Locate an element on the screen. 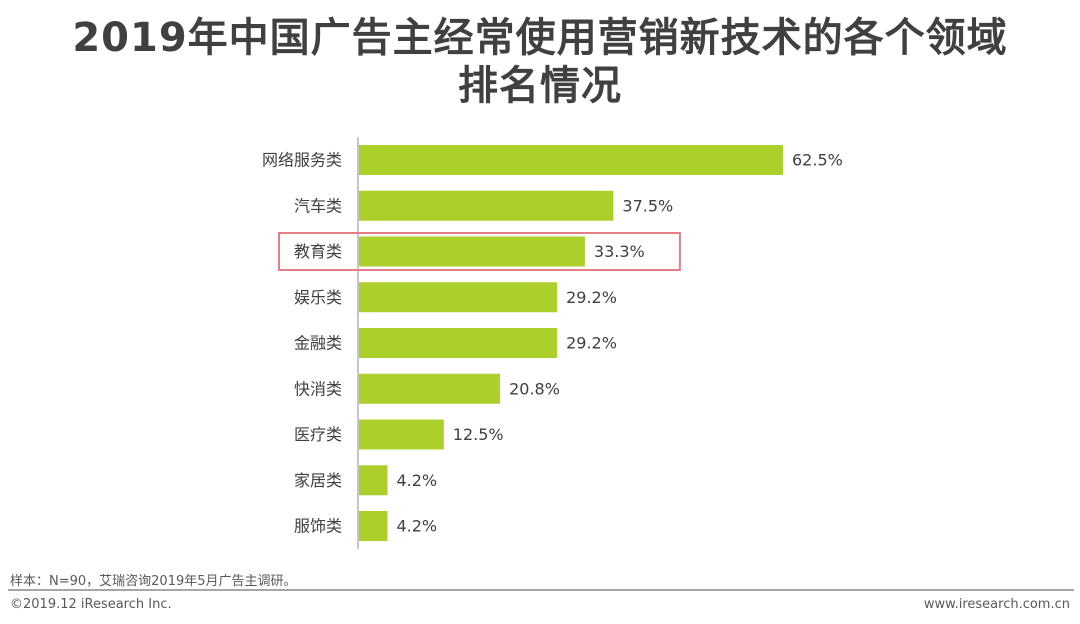 This screenshot has height=624, width=1080. value-label: 37.5% is located at coordinates (647, 205).